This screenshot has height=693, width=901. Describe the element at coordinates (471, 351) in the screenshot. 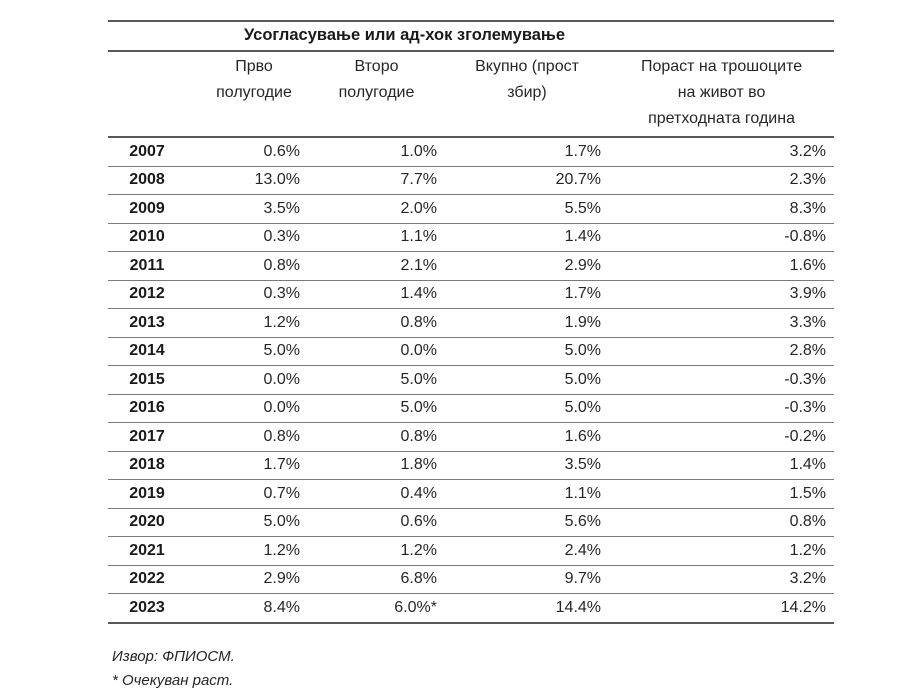

I see `table-row: 2014 5.0% 0.0% 5.0% 2.8%` at that location.